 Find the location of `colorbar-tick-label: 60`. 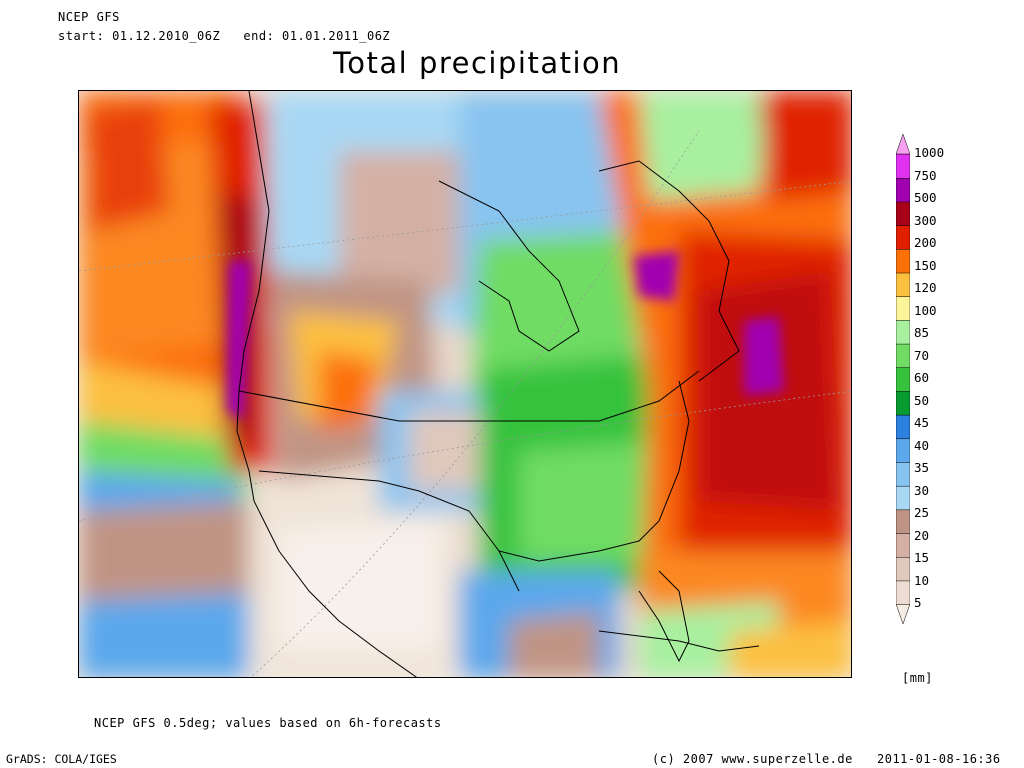

colorbar-tick-label: 60 is located at coordinates (922, 377).